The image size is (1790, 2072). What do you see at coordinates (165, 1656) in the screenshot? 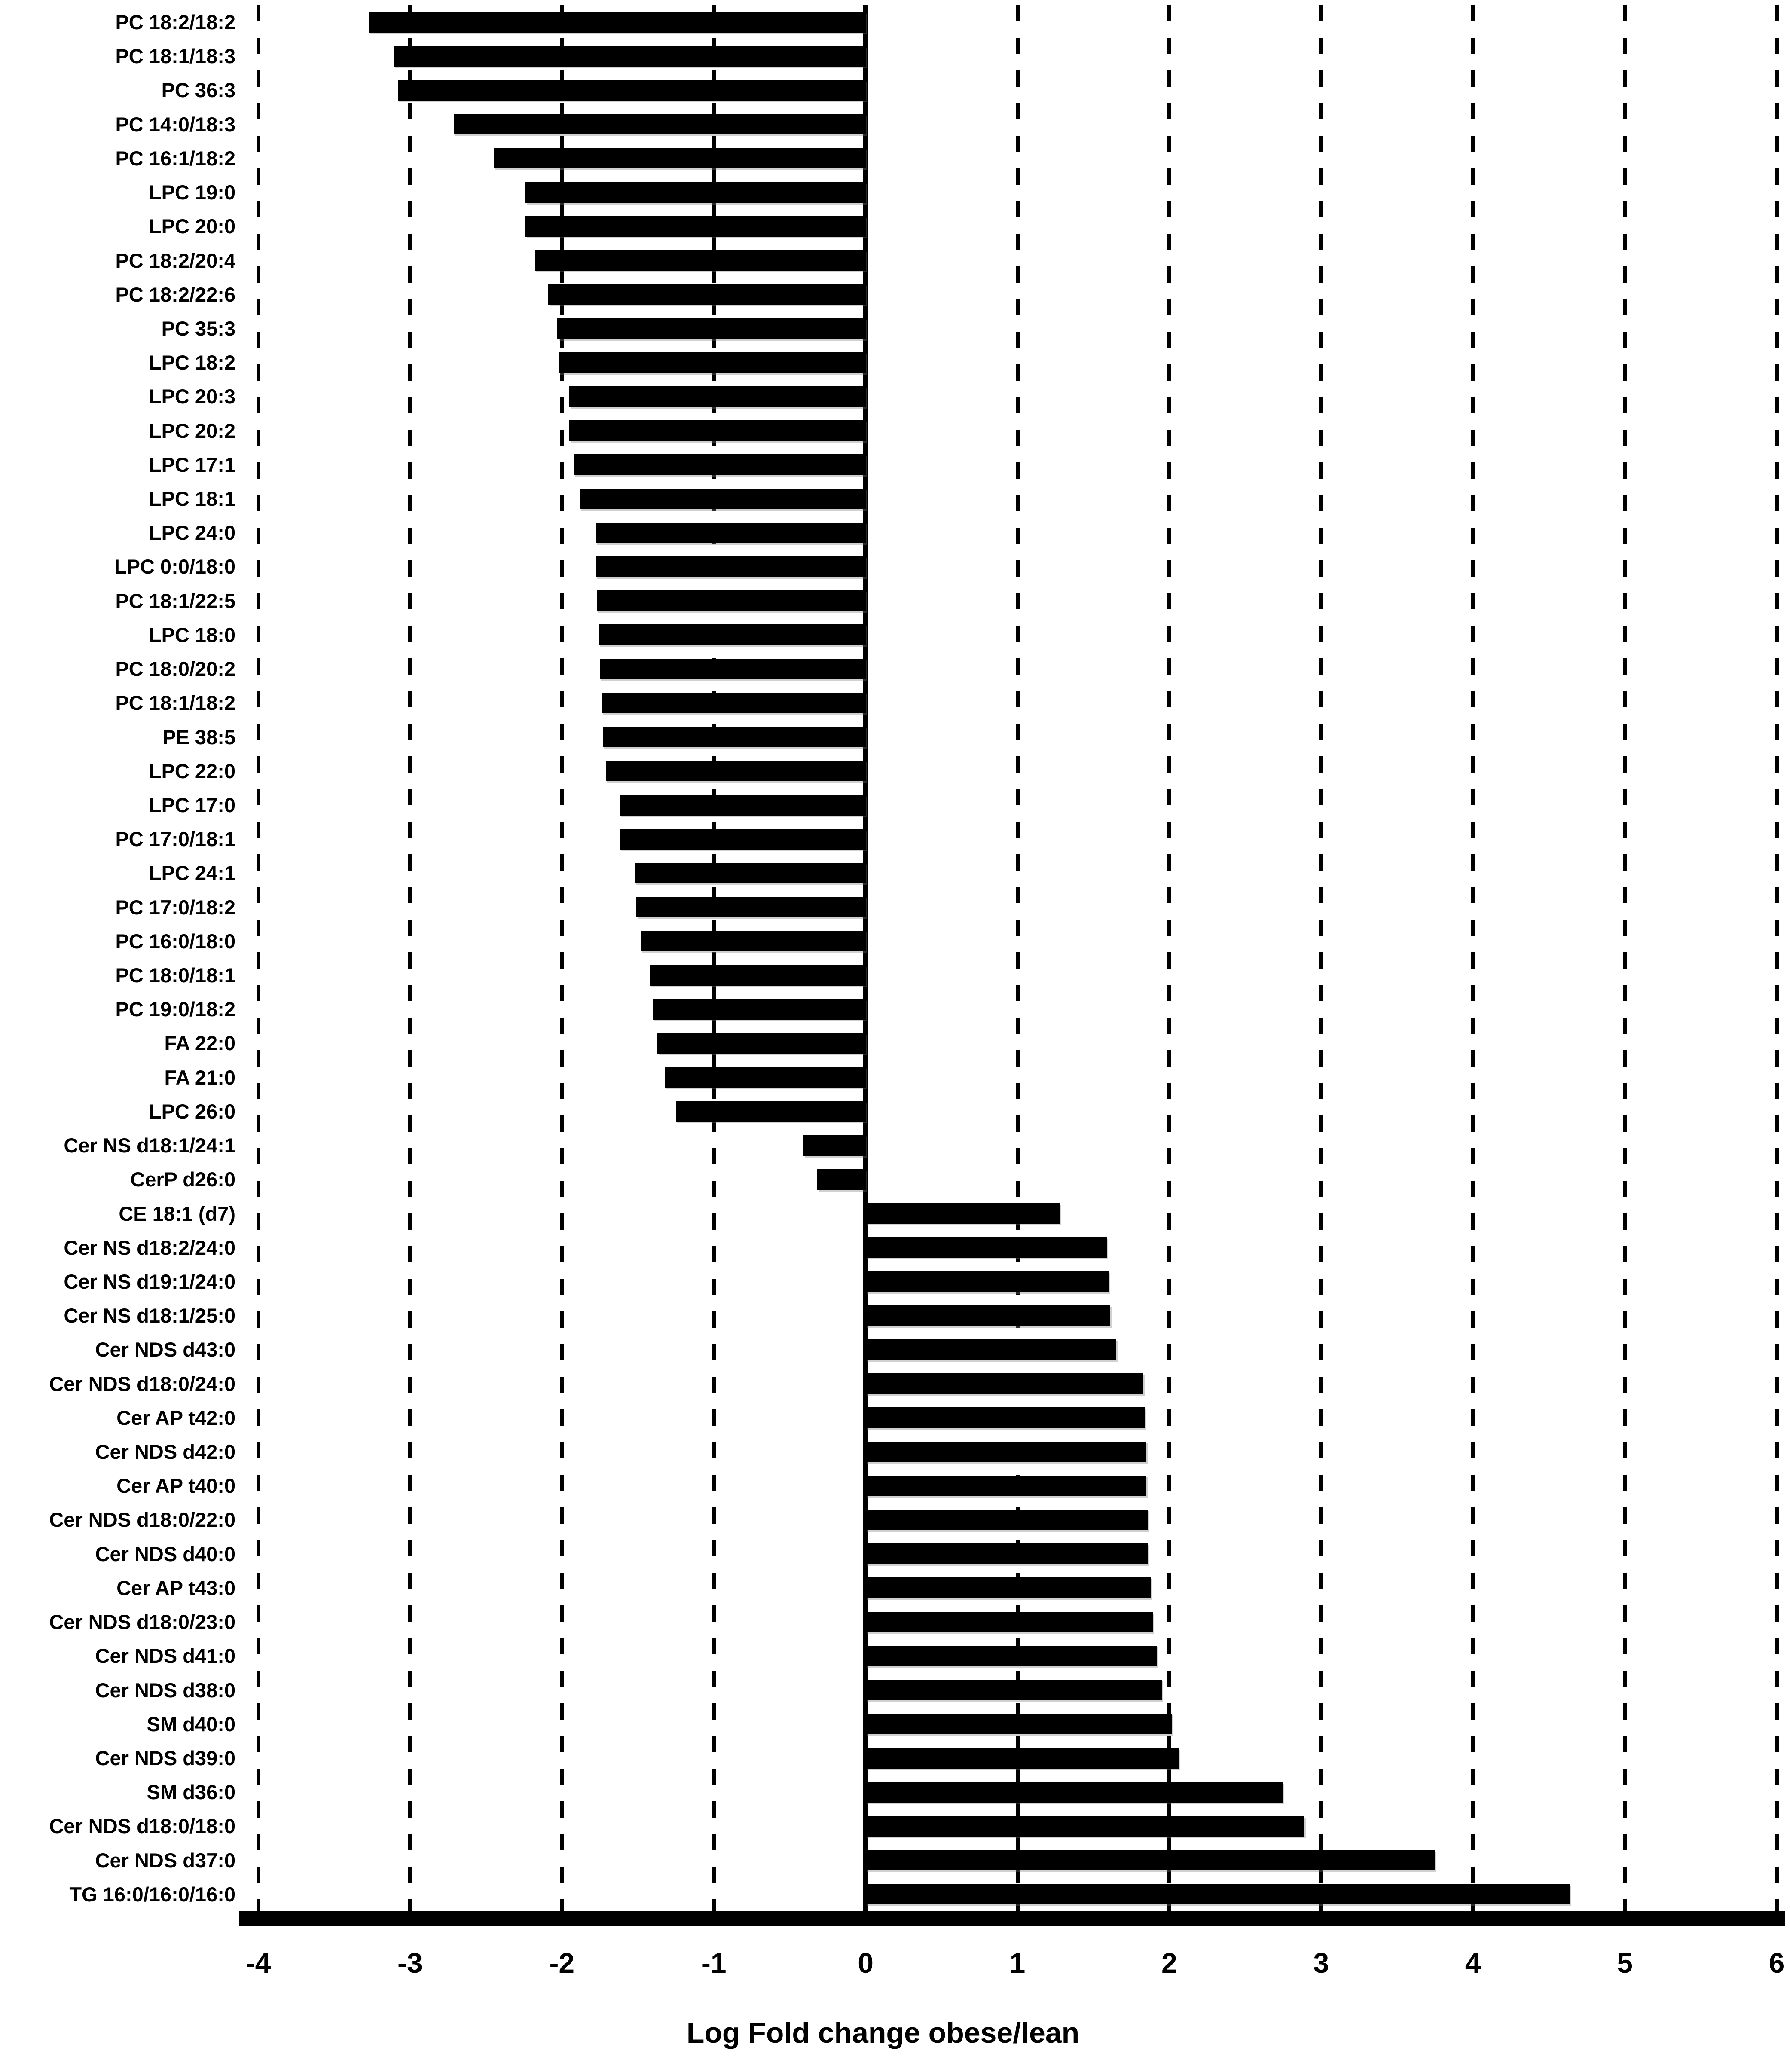
I see `y-axis-label: Cer NDS d41:0` at bounding box center [165, 1656].